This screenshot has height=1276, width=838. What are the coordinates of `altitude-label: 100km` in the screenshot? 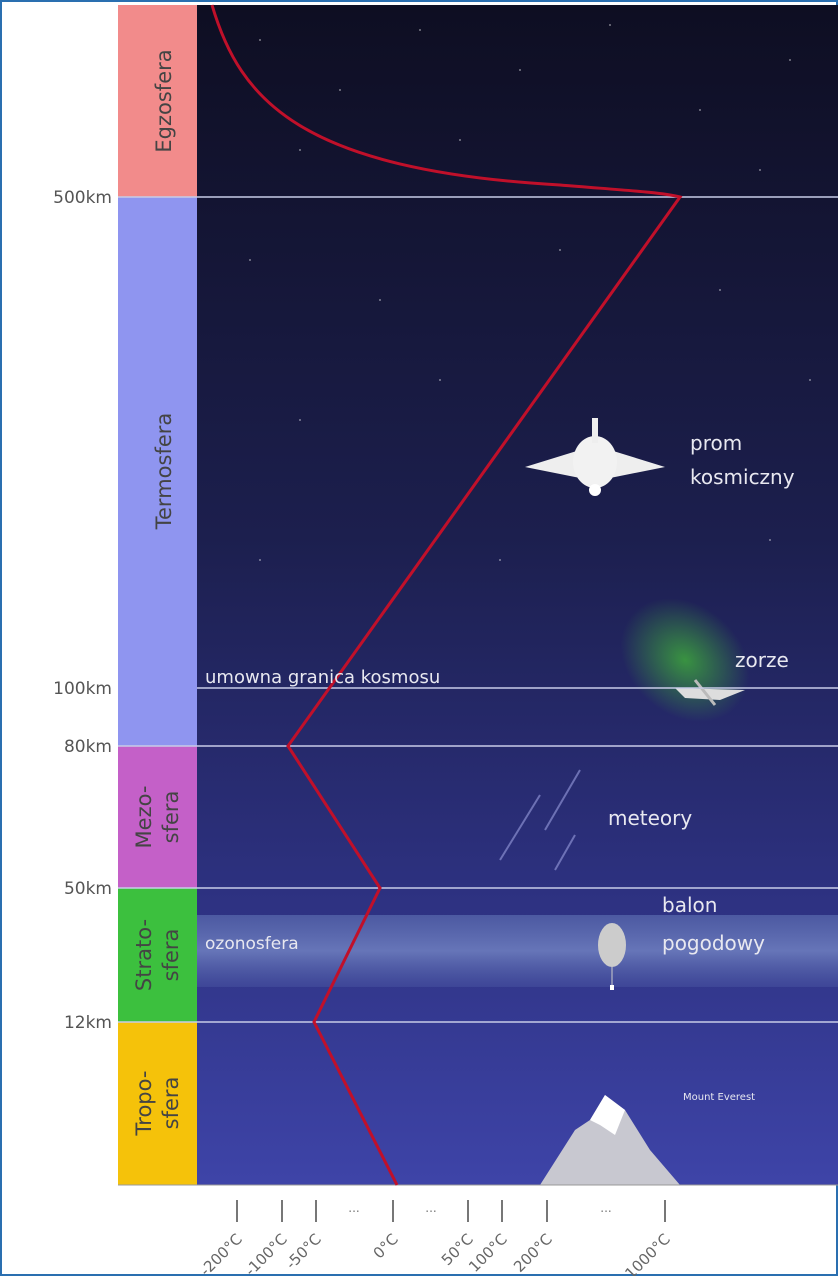 It's located at (82, 689).